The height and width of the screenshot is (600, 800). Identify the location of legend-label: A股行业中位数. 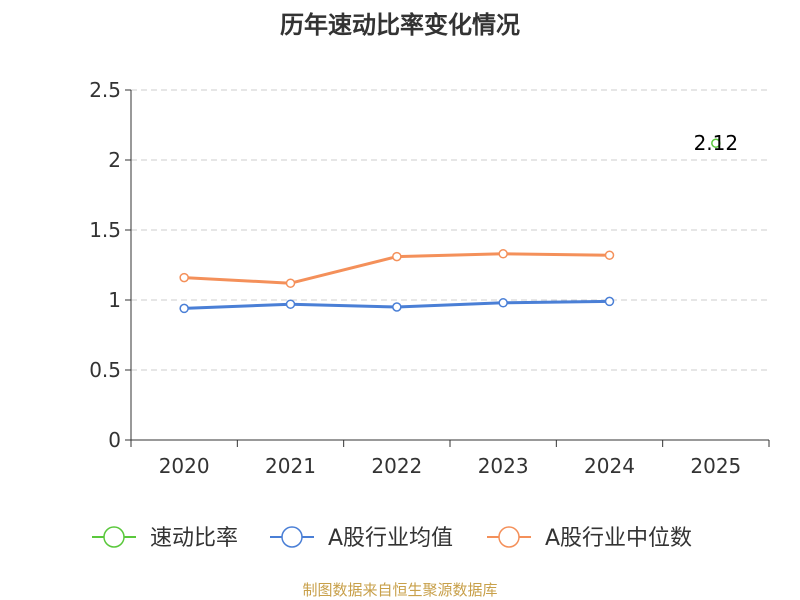
(618, 538).